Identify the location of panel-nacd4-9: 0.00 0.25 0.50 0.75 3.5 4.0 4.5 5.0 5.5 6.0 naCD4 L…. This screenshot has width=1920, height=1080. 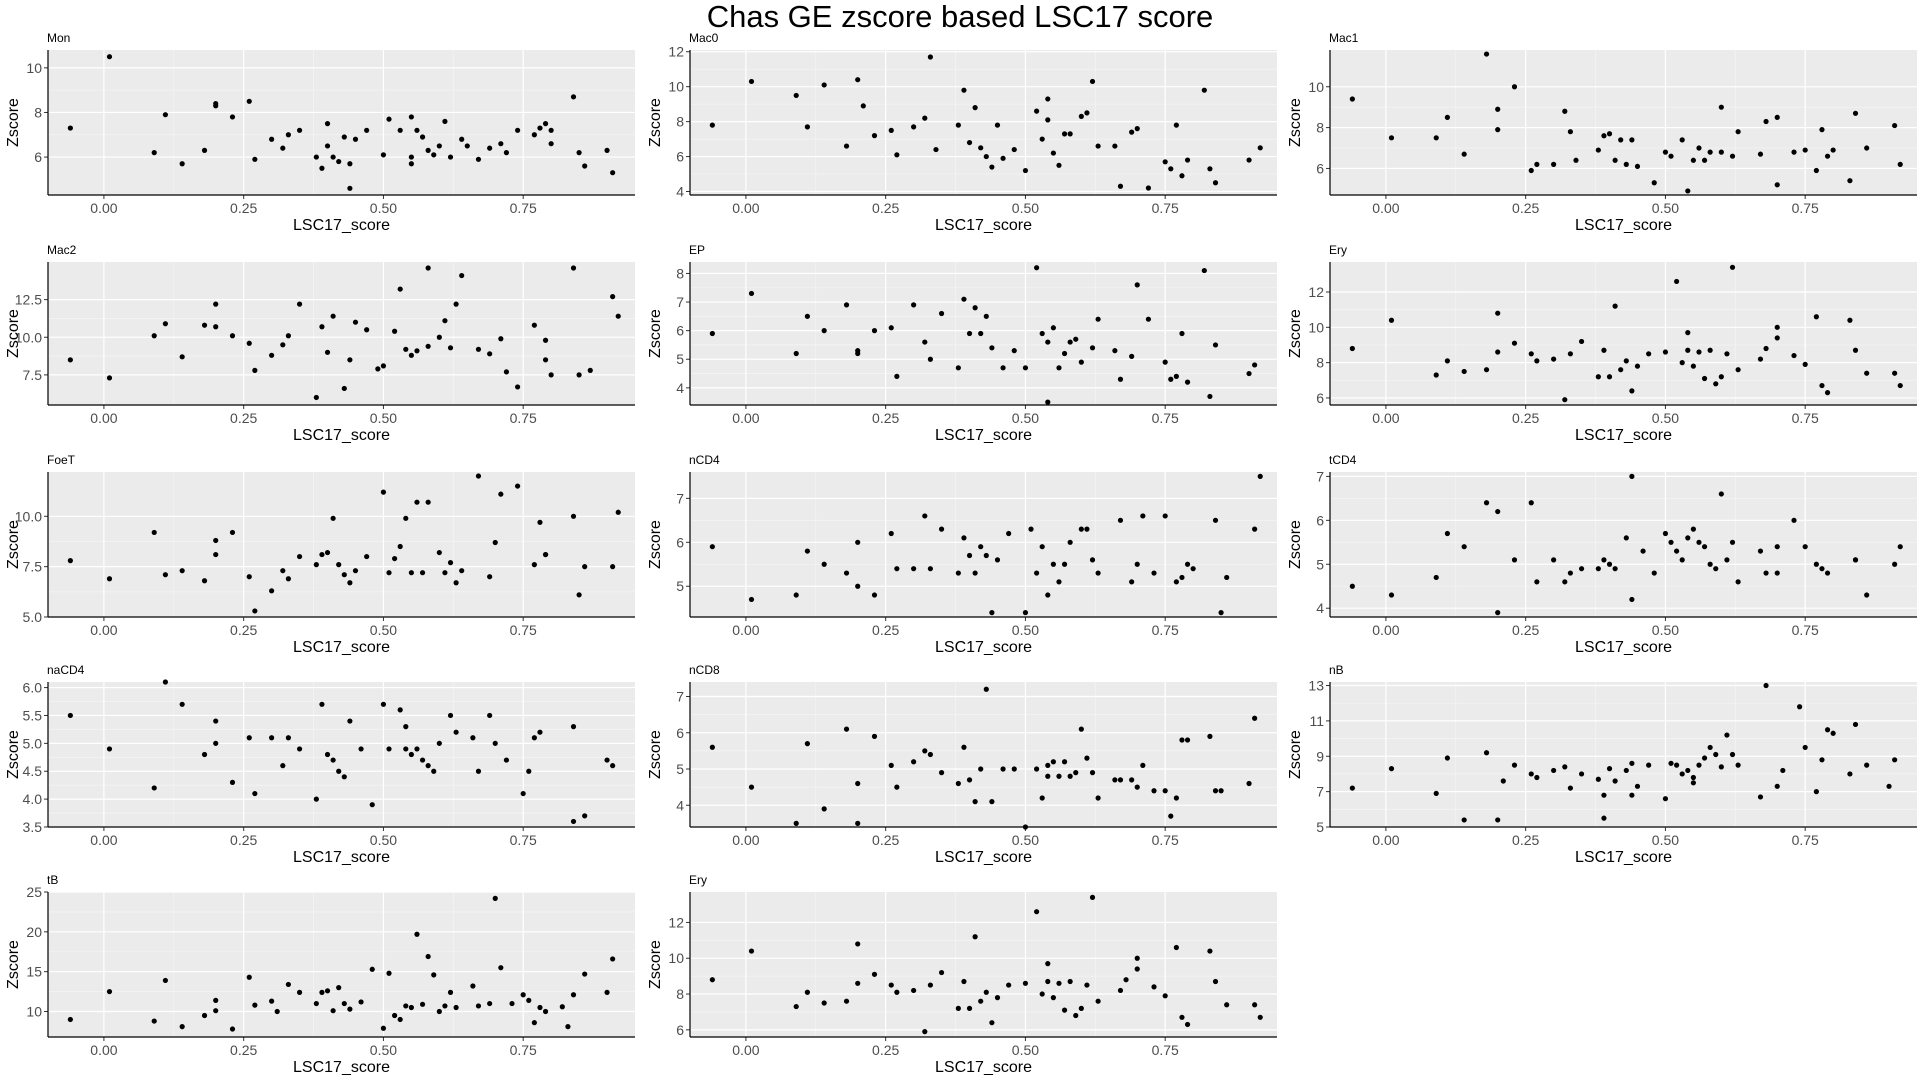
(320, 764).